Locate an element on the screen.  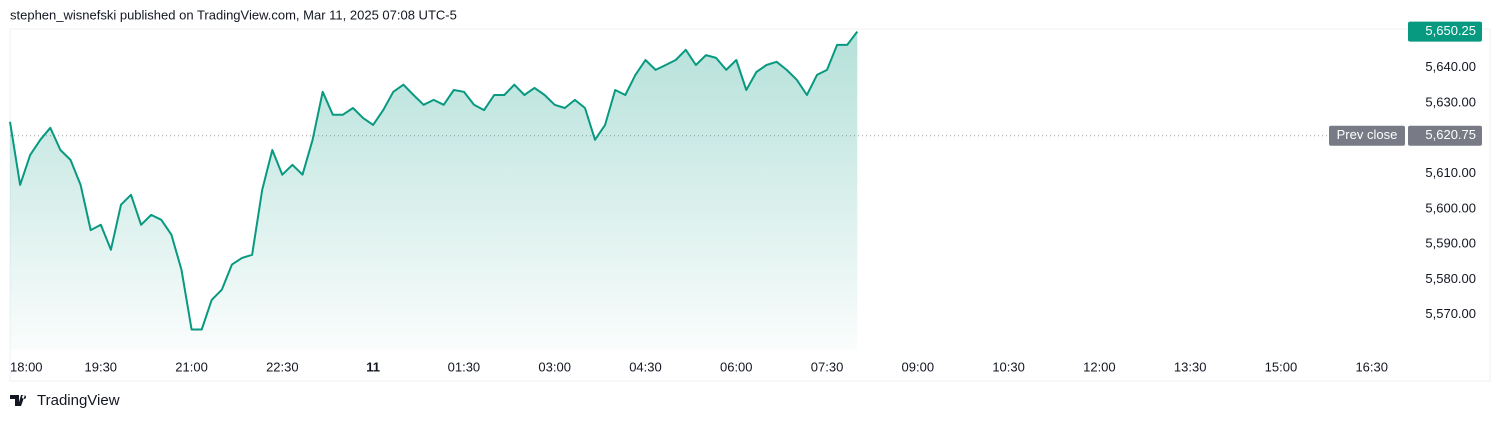
x-tick-label: 16:30 is located at coordinates (1371, 366).